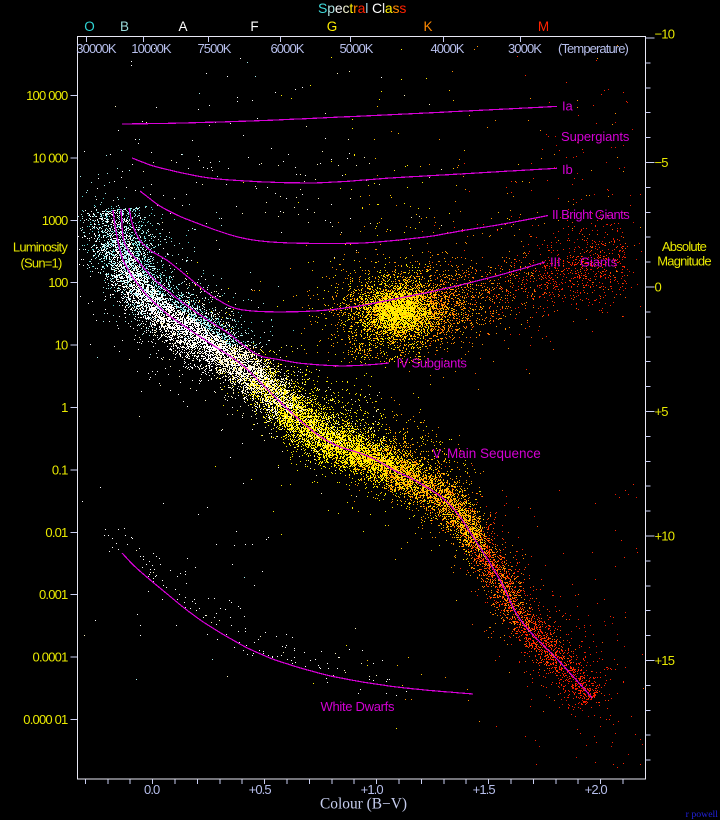  I want to click on svg-text: 0, so click(658, 287).